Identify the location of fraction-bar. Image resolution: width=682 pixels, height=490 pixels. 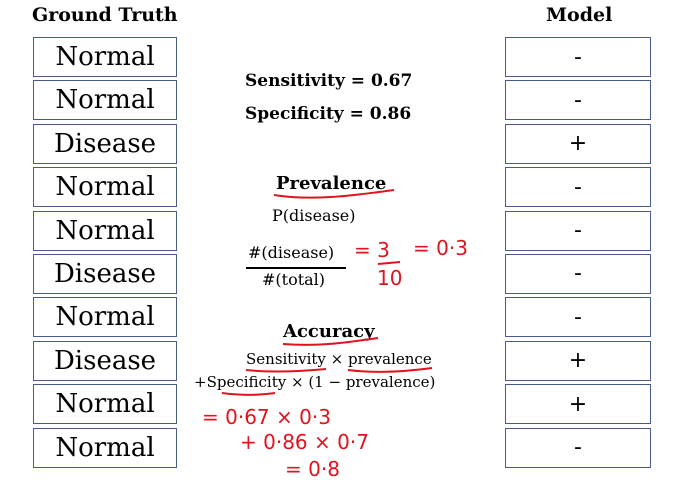
(296, 268).